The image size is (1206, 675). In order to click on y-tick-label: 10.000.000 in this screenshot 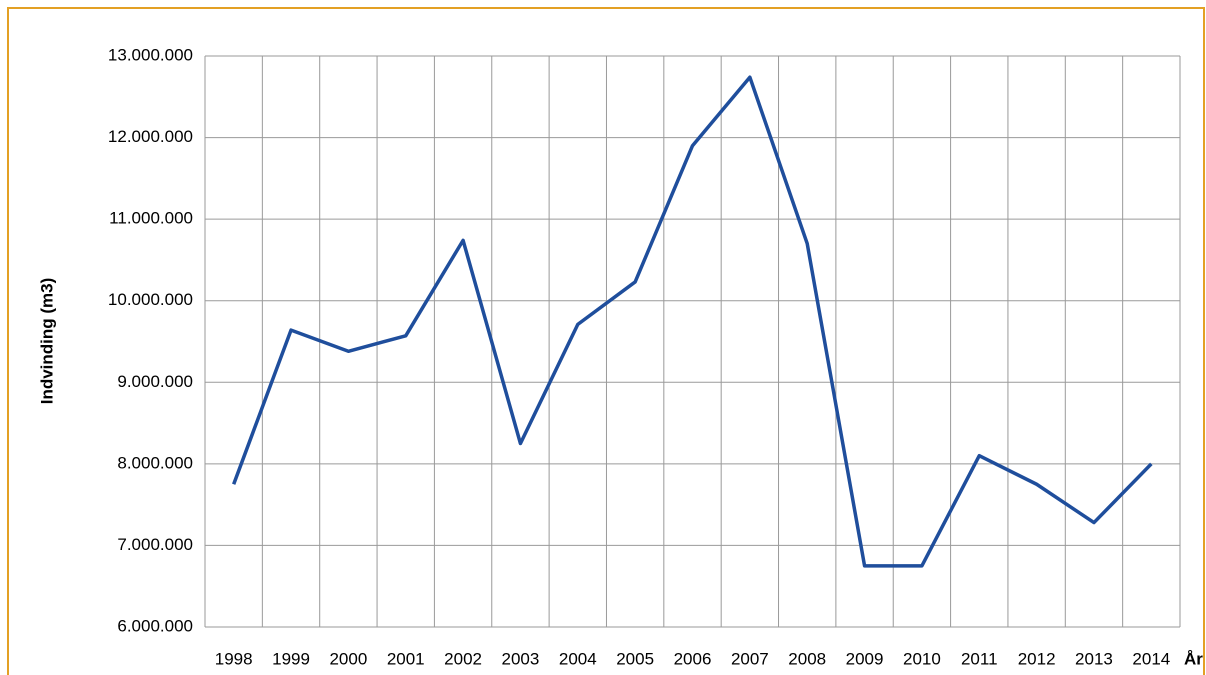, I will do `click(150, 299)`.